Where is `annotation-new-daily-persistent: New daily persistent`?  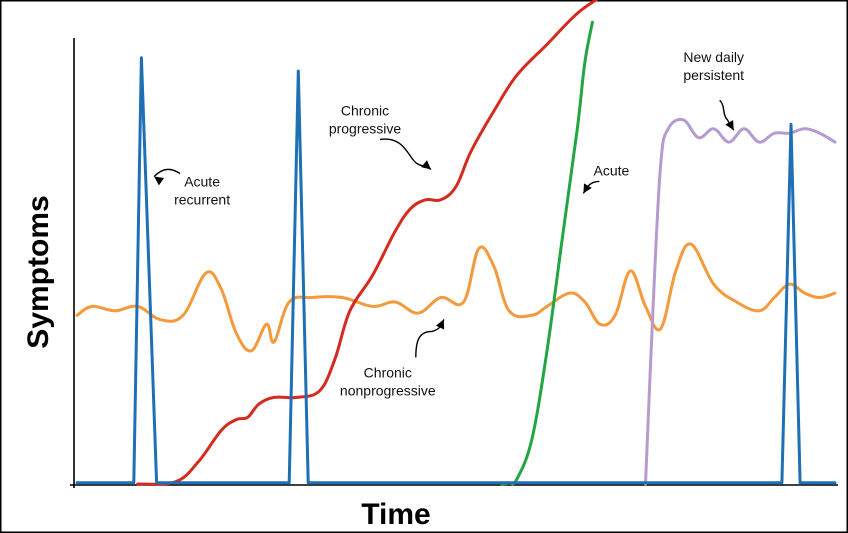
annotation-new-daily-persistent: New daily persistent is located at coordinates (713, 90).